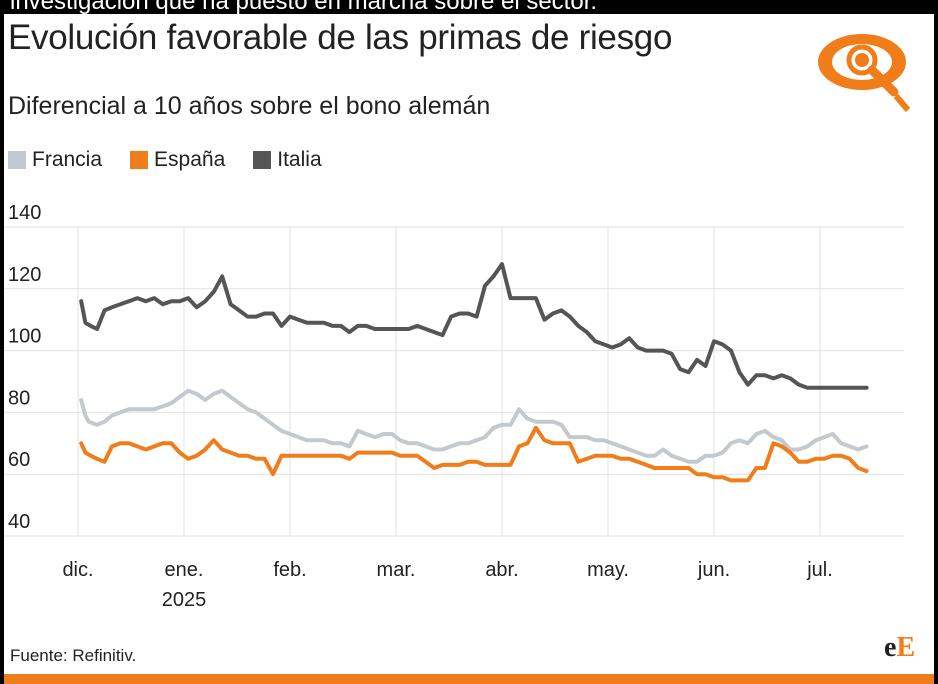 The width and height of the screenshot is (938, 684). Describe the element at coordinates (67, 159) in the screenshot. I see `legend-label-francia: Francia` at that location.